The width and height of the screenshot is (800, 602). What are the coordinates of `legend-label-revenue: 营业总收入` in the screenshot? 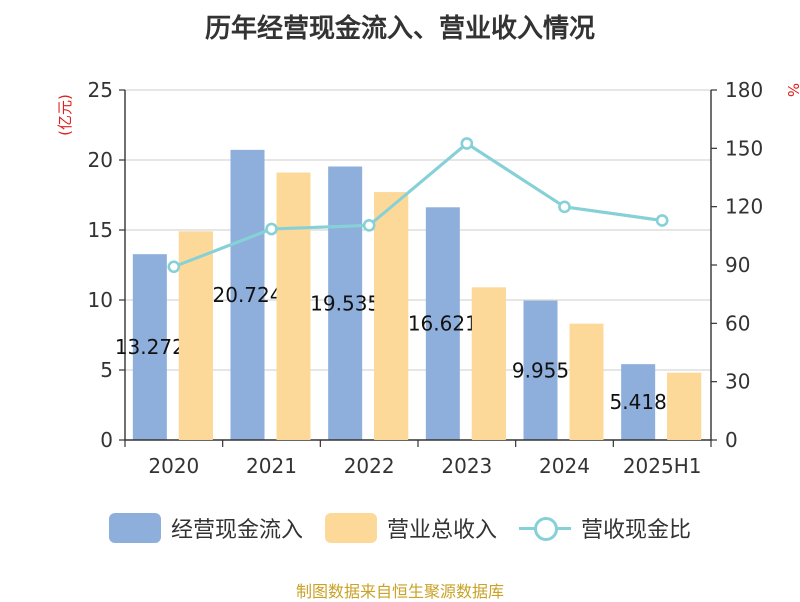 It's located at (441, 530).